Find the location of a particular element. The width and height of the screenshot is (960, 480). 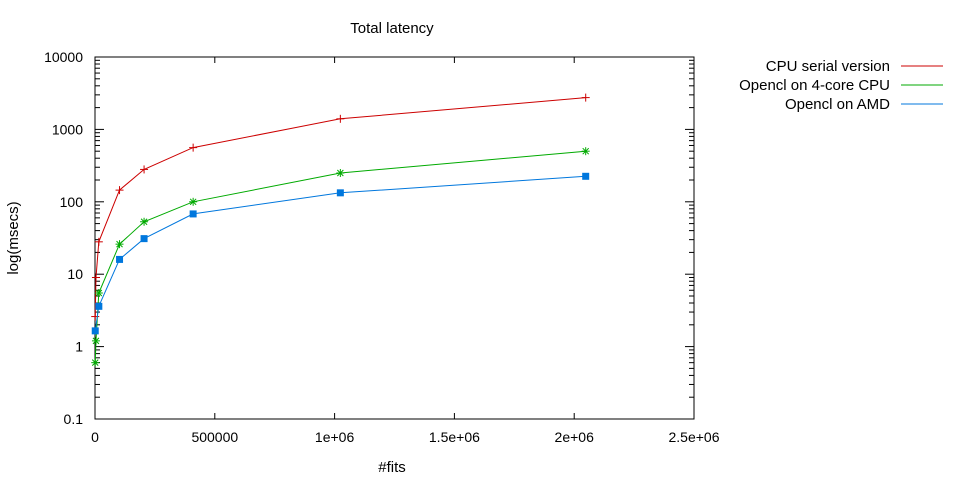

legend-label: Opencl on AMD is located at coordinates (837, 104).